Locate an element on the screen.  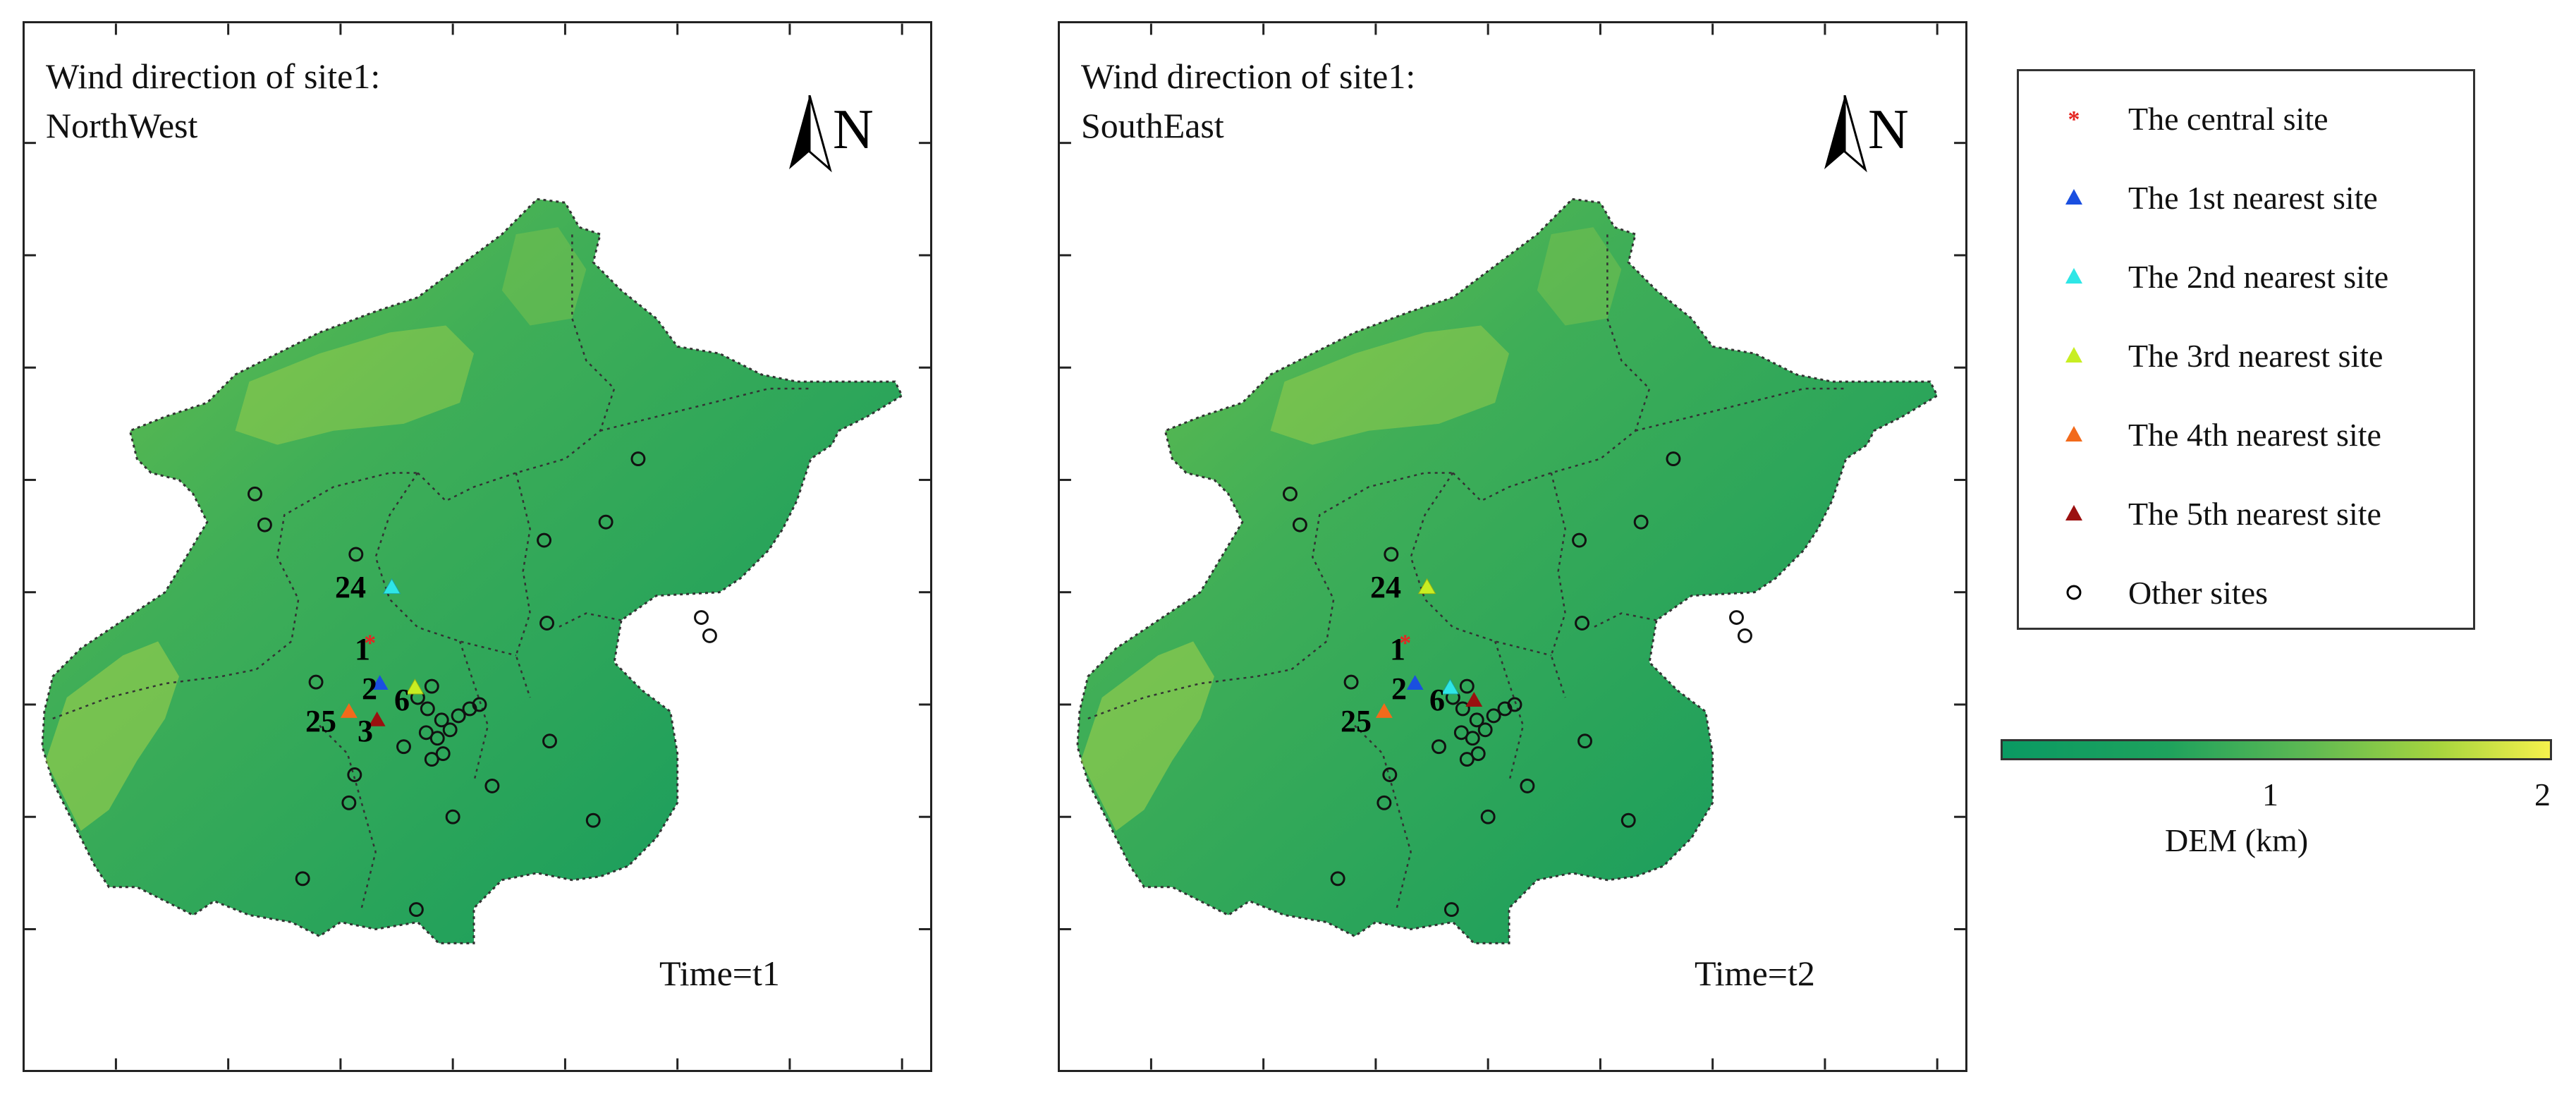
legend-item-other-sites: Other sites is located at coordinates (2246, 592).